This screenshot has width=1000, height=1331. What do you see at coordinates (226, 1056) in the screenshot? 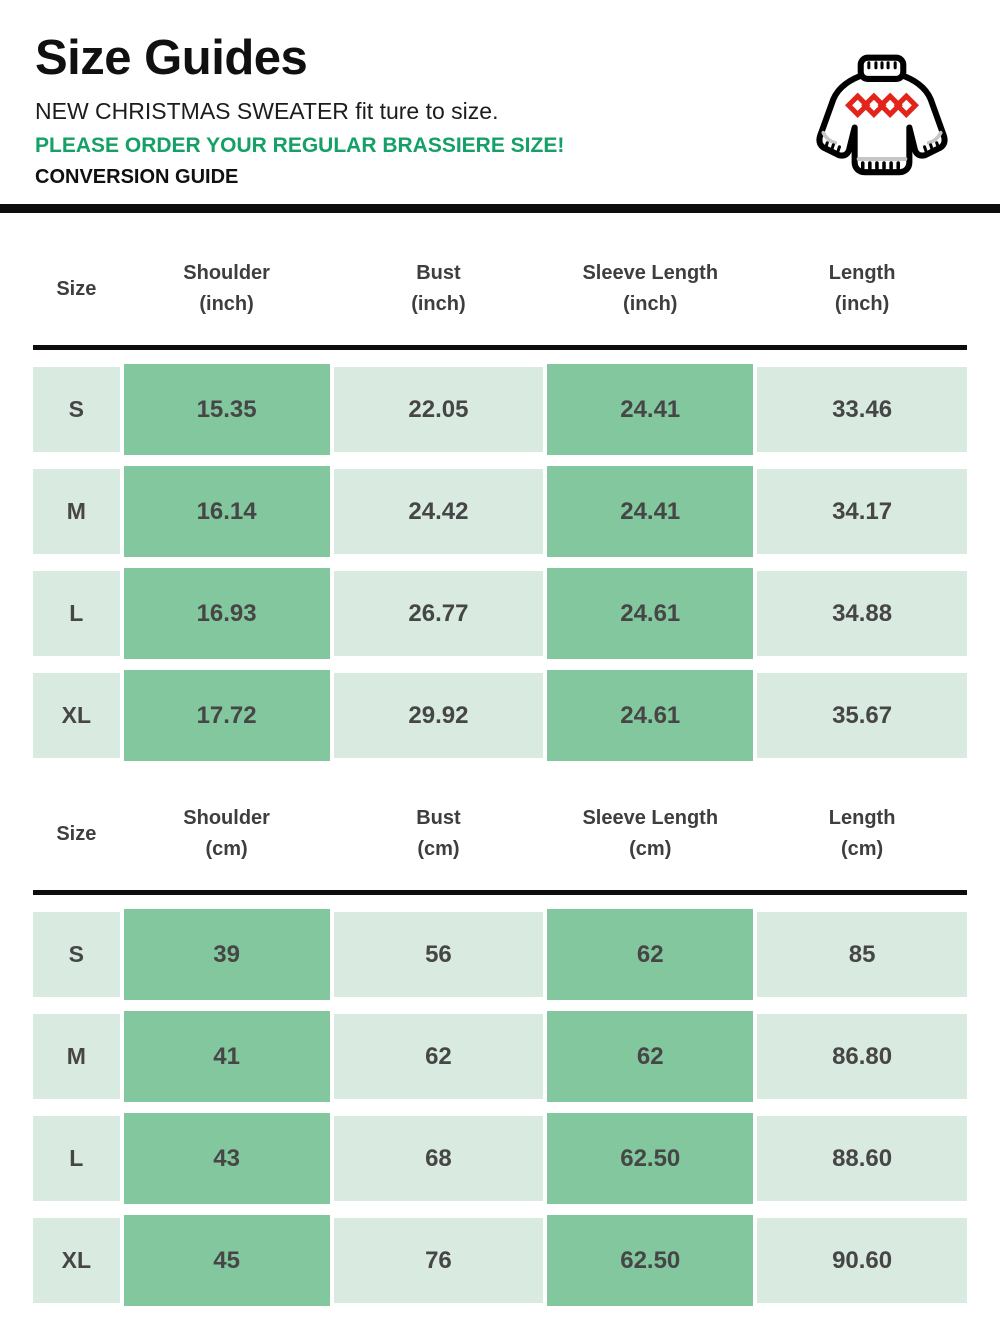
I see `value-cell: 41` at bounding box center [226, 1056].